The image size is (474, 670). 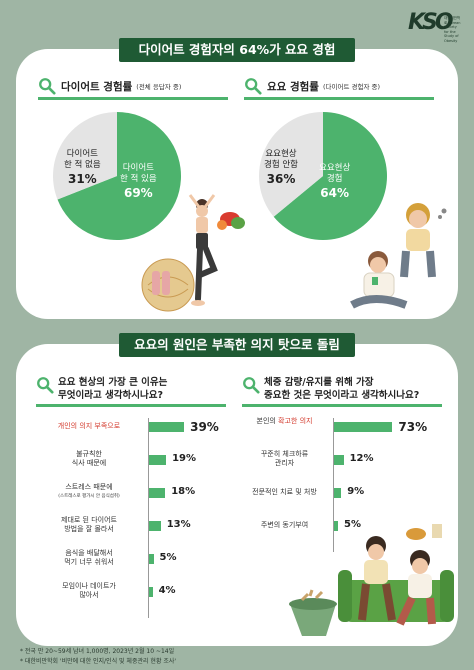 What do you see at coordinates (293, 86) in the screenshot?
I see `yoyo-rate-title: 요요 경험률` at bounding box center [293, 86].